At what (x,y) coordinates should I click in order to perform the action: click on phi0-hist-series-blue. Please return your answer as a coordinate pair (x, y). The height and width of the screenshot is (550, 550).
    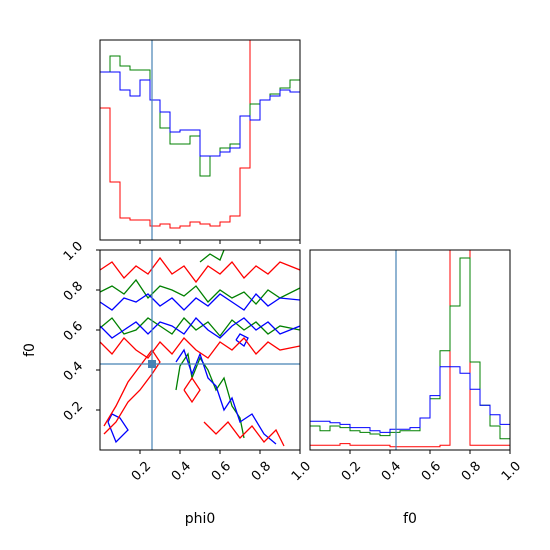
    Looking at the image, I should click on (200, 114).